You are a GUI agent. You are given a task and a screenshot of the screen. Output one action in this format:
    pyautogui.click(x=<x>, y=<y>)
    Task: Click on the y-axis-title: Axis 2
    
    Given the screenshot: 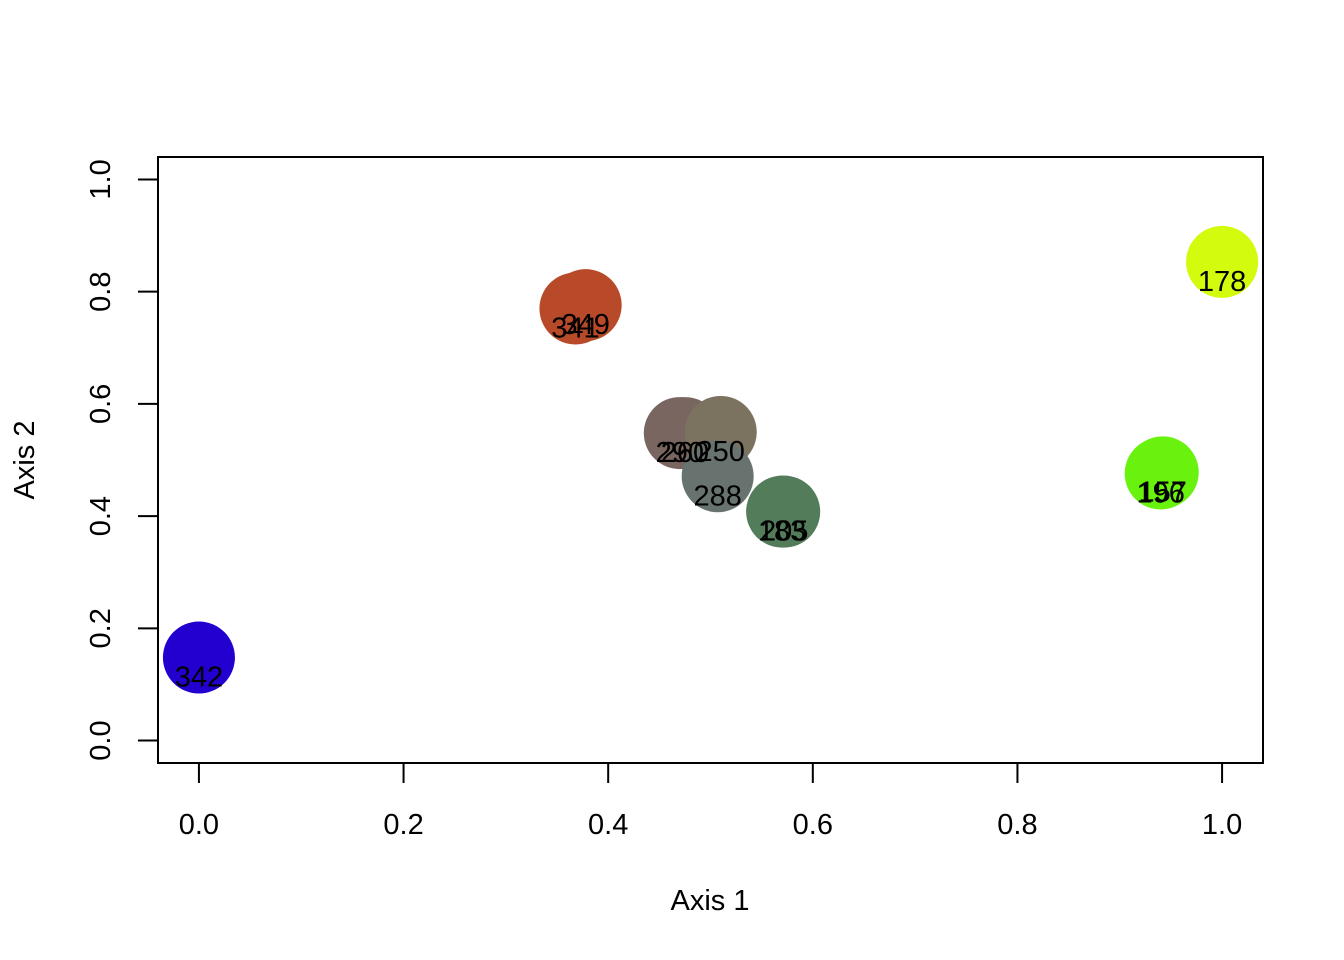 What is the action you would take?
    pyautogui.click(x=25, y=460)
    